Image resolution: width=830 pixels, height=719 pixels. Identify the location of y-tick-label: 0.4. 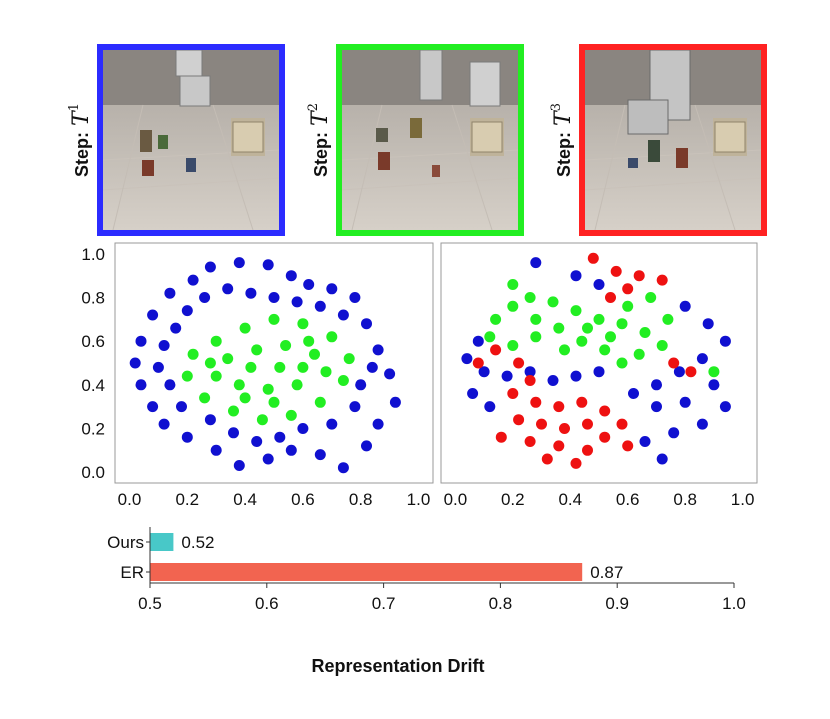
(93, 385).